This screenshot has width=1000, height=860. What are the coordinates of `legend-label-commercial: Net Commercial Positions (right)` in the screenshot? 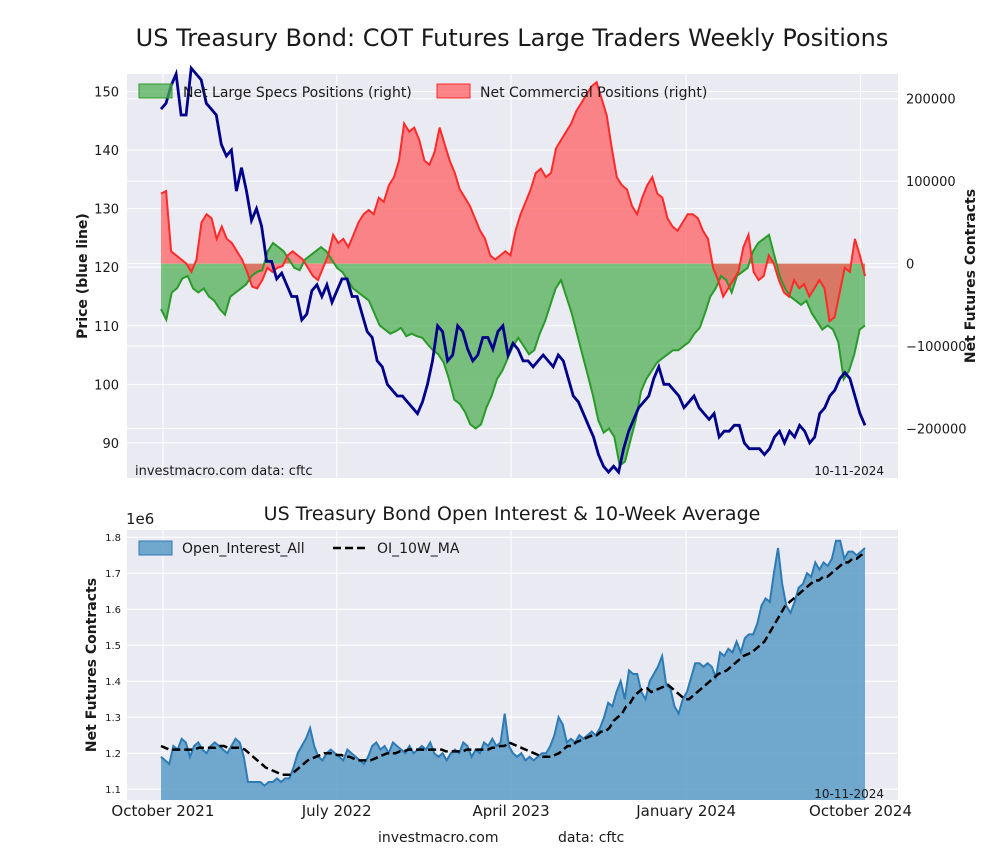 It's located at (593, 93).